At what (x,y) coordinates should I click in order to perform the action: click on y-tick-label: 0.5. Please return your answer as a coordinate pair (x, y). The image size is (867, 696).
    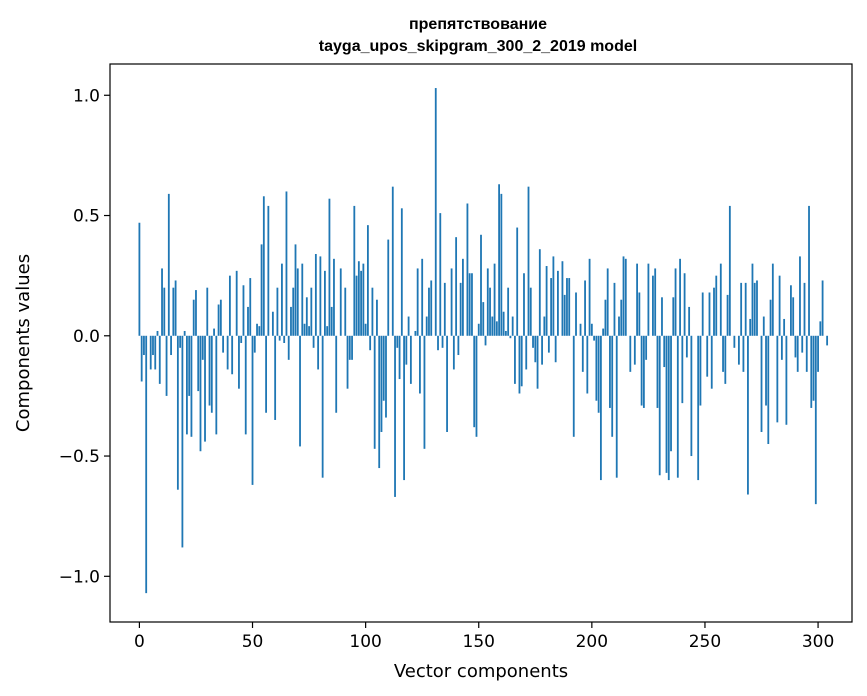
    Looking at the image, I should click on (86, 217).